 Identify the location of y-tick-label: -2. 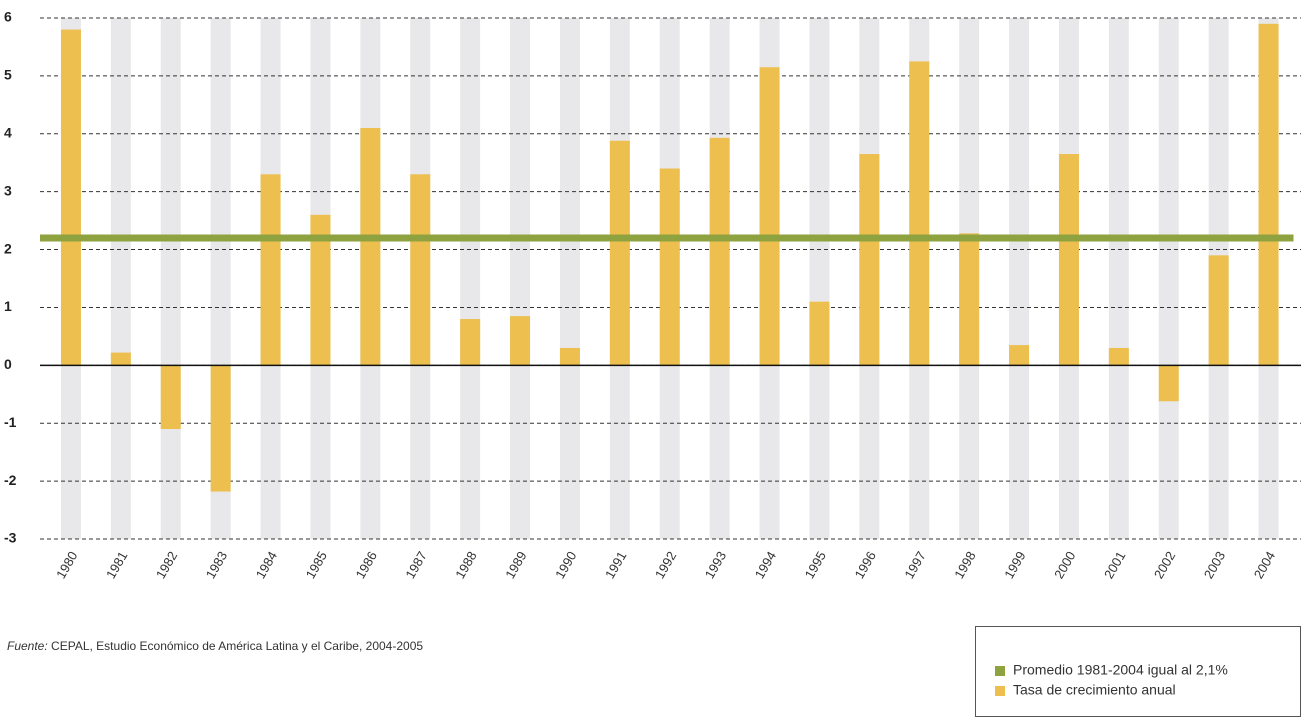
(10, 480).